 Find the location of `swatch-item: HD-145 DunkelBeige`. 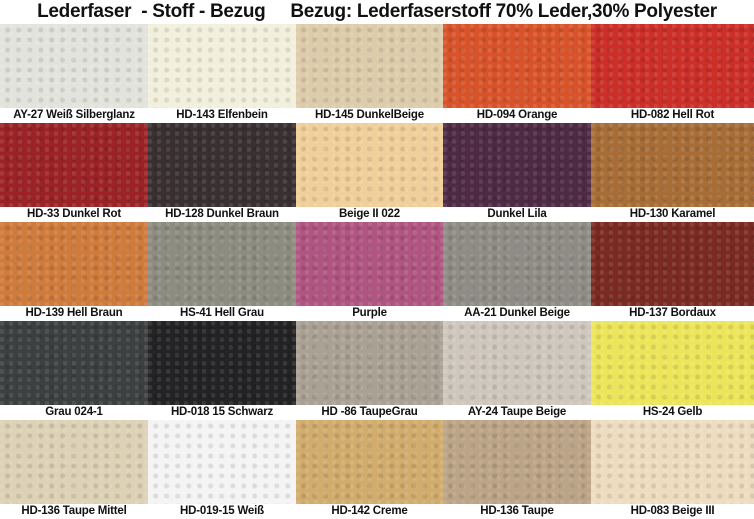

swatch-item: HD-145 DunkelBeige is located at coordinates (369, 73).